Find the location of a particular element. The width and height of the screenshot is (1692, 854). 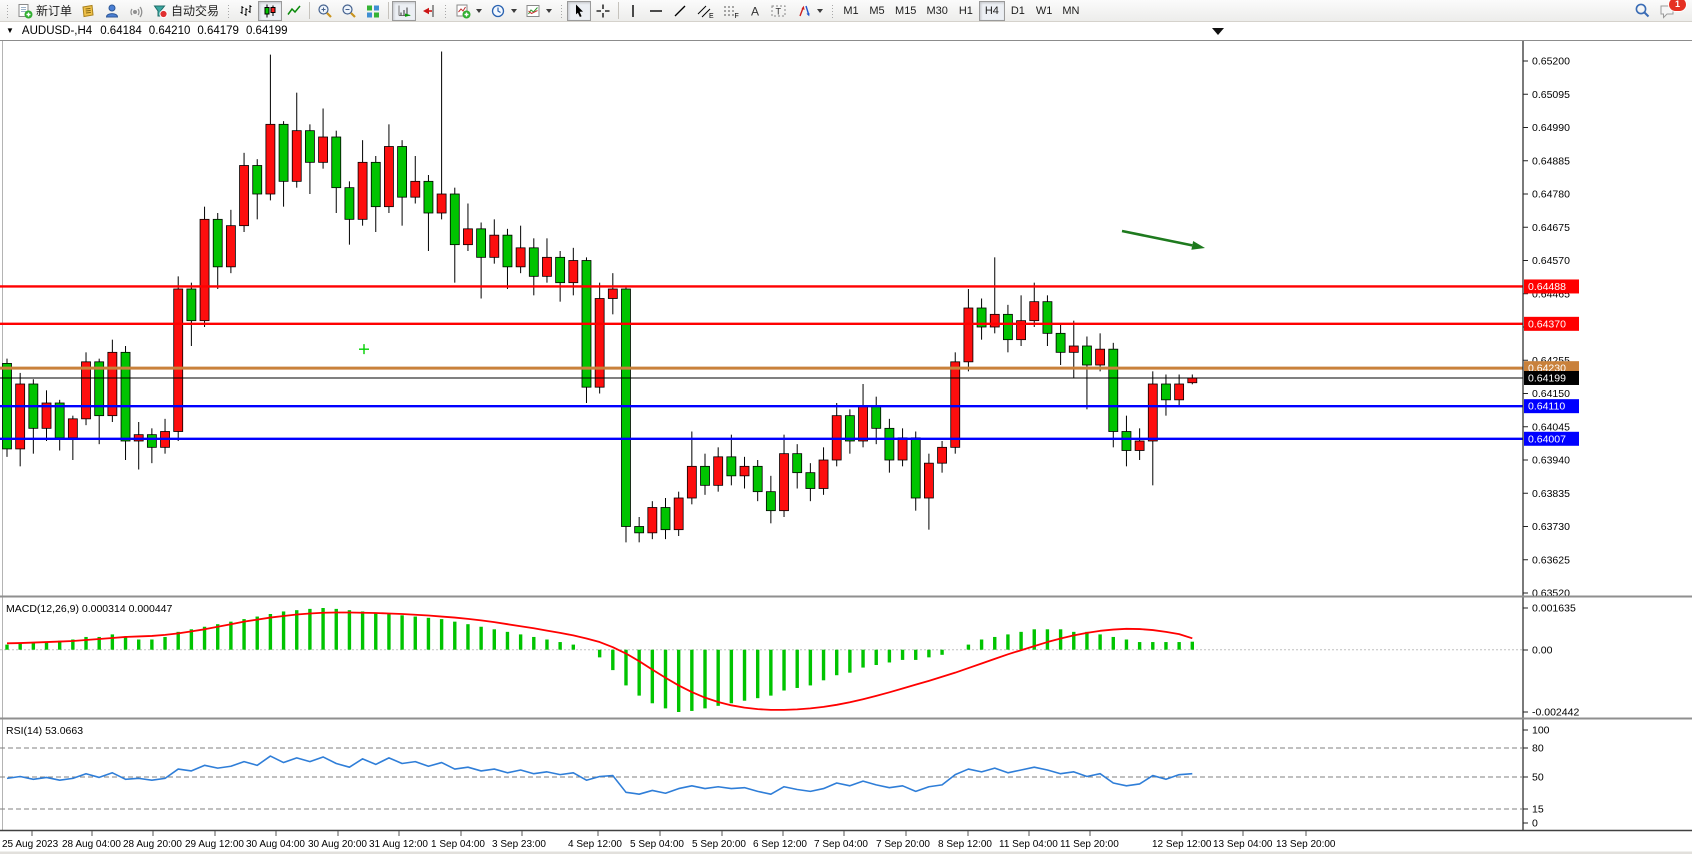

search-button is located at coordinates (1642, 11).